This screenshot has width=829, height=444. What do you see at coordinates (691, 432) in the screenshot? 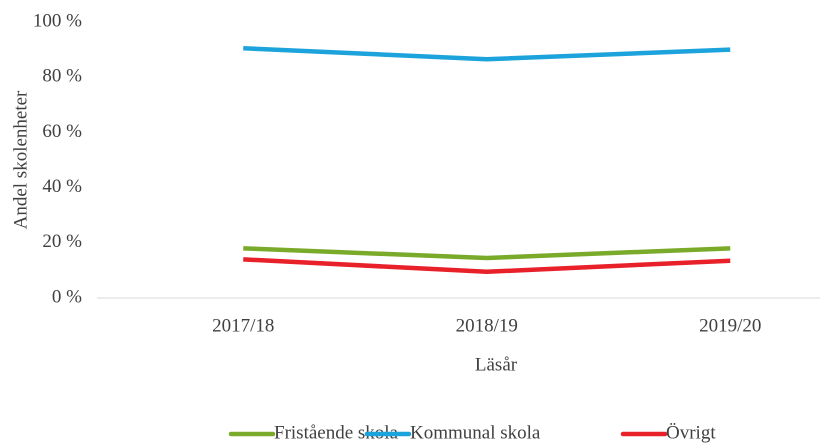
I see `legend-label: Övrigt` at bounding box center [691, 432].